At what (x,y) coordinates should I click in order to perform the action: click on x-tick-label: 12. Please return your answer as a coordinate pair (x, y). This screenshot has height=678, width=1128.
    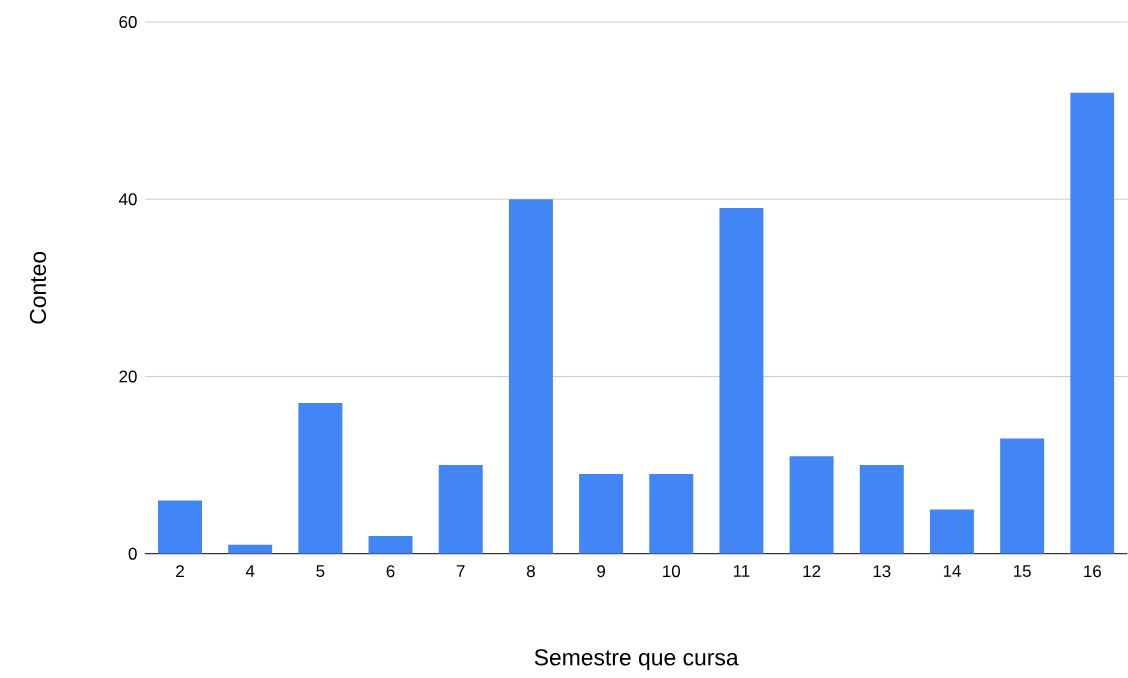
    Looking at the image, I should click on (812, 571).